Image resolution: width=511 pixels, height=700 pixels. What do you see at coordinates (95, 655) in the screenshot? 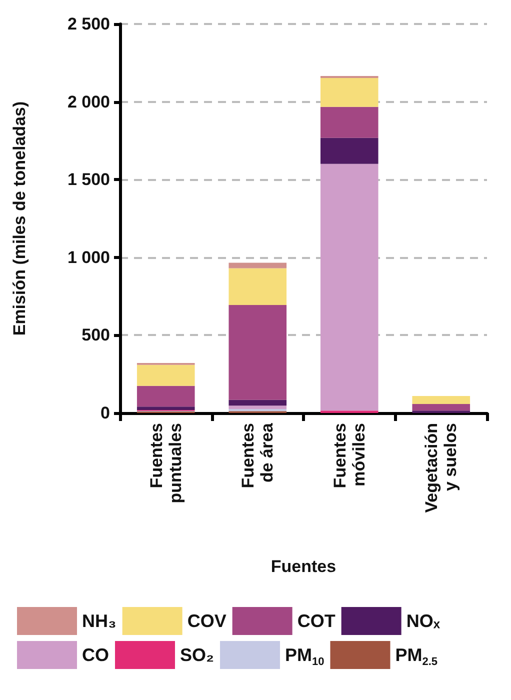
I see `legend-label: CO` at bounding box center [95, 655].